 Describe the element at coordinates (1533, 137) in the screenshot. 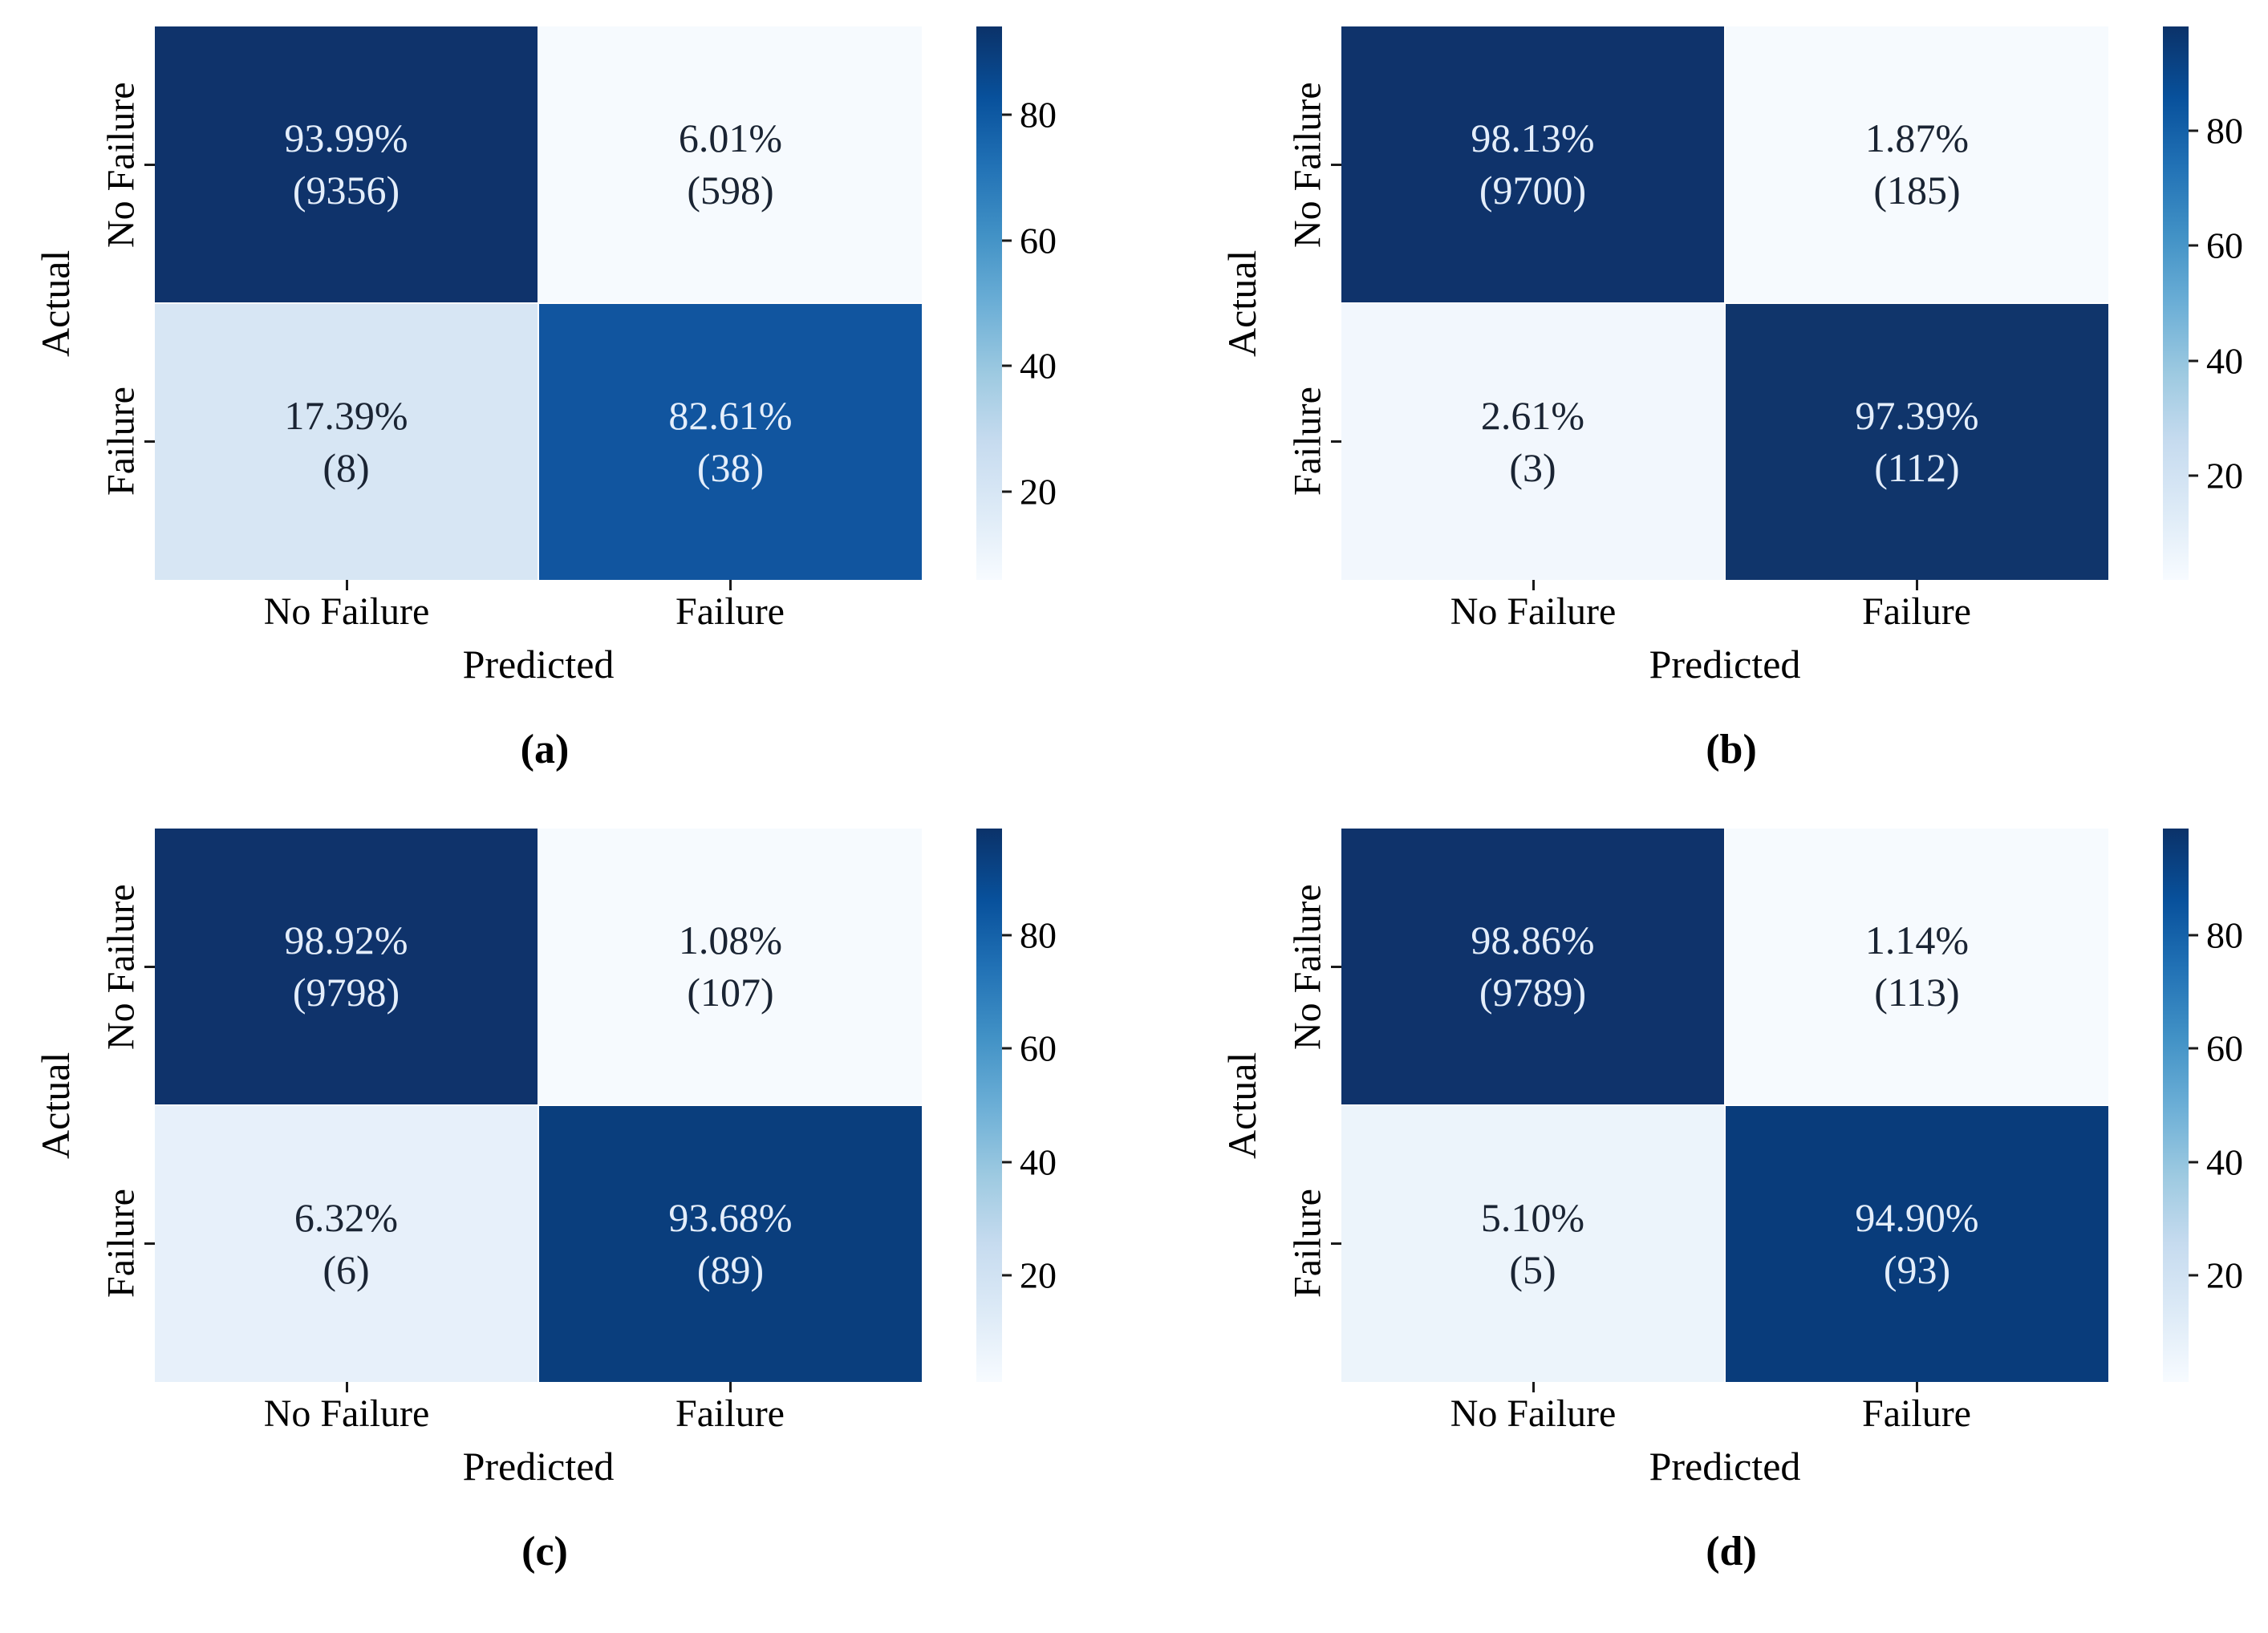

I see `cell-percent: 98.13%` at that location.